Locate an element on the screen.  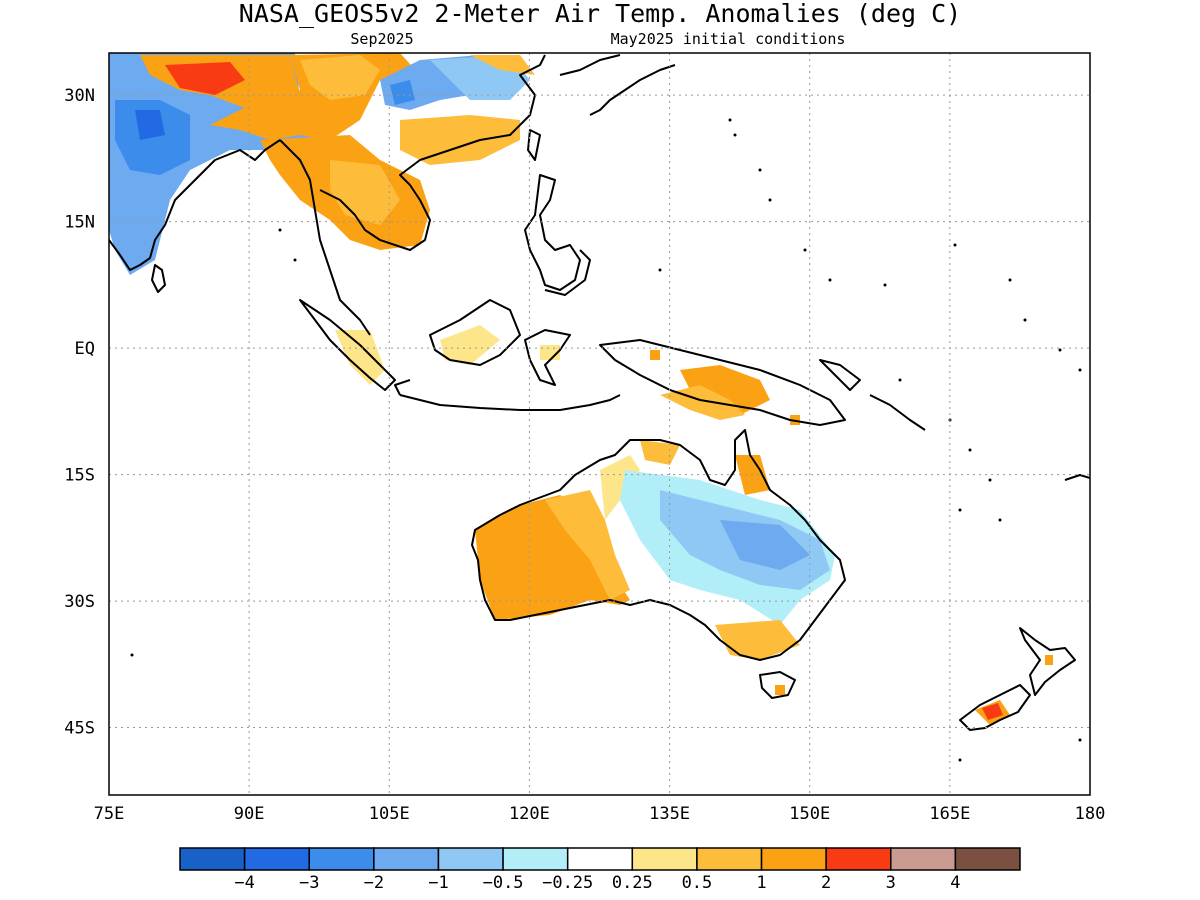
colorbar-label: −0.5 is located at coordinates (503, 883).